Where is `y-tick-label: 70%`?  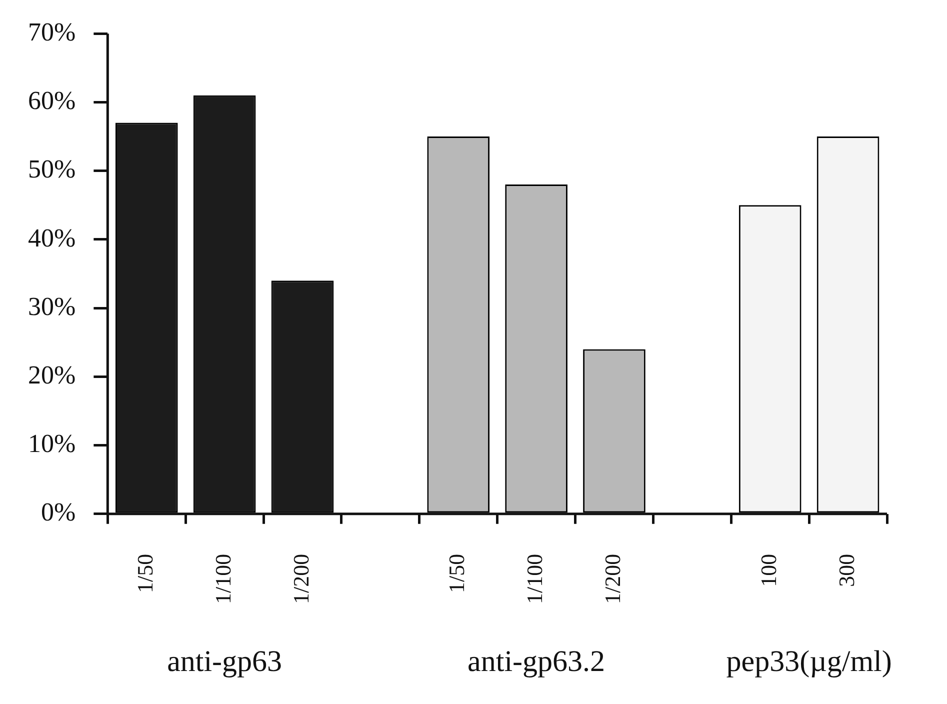 y-tick-label: 70% is located at coordinates (52, 31).